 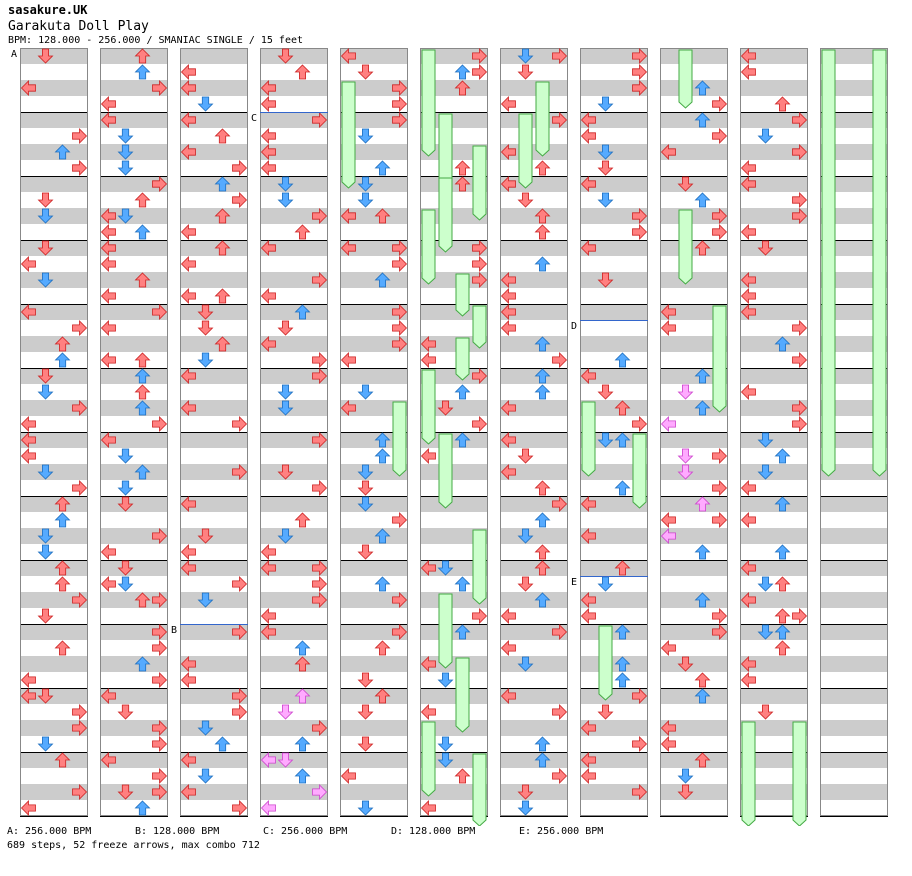 I want to click on bpm-marker-label: D, so click(x=574, y=326).